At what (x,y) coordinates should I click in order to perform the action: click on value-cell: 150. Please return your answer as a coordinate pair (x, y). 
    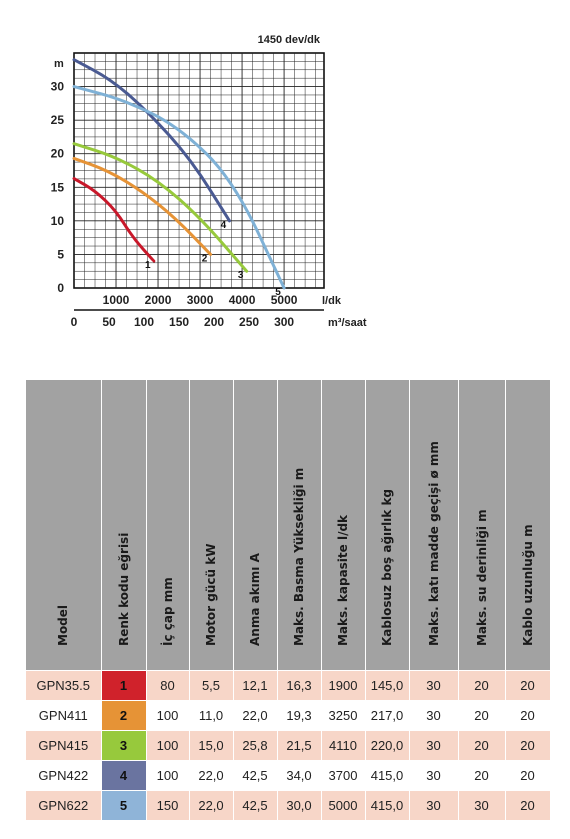
    Looking at the image, I should click on (168, 805).